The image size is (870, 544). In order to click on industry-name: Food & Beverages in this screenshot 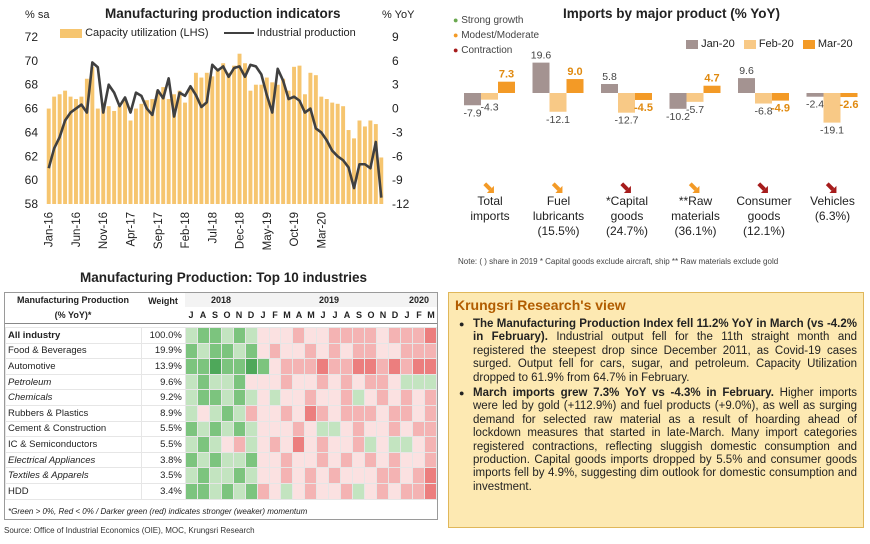, I will do `click(73, 351)`.